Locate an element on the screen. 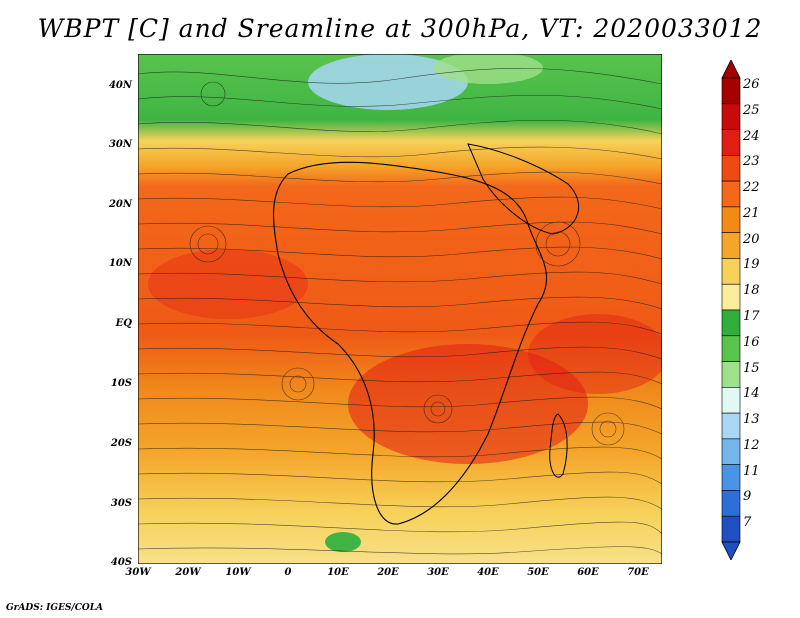 This screenshot has height=618, width=800. lon-label: 70E is located at coordinates (638, 572).